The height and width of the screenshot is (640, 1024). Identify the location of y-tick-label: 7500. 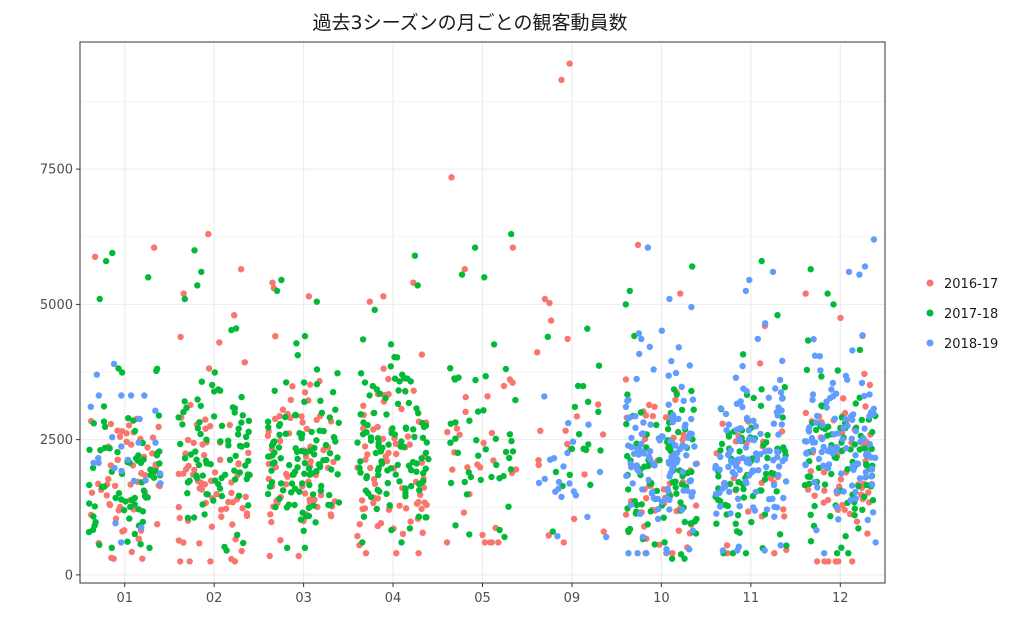
(56, 170).